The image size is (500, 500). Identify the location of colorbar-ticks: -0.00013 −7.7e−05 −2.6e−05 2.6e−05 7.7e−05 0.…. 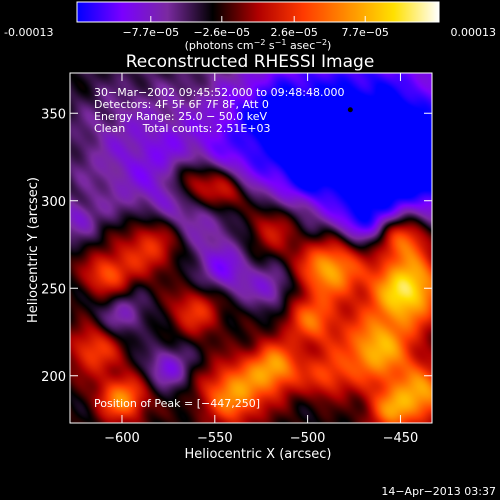
(250, 27).